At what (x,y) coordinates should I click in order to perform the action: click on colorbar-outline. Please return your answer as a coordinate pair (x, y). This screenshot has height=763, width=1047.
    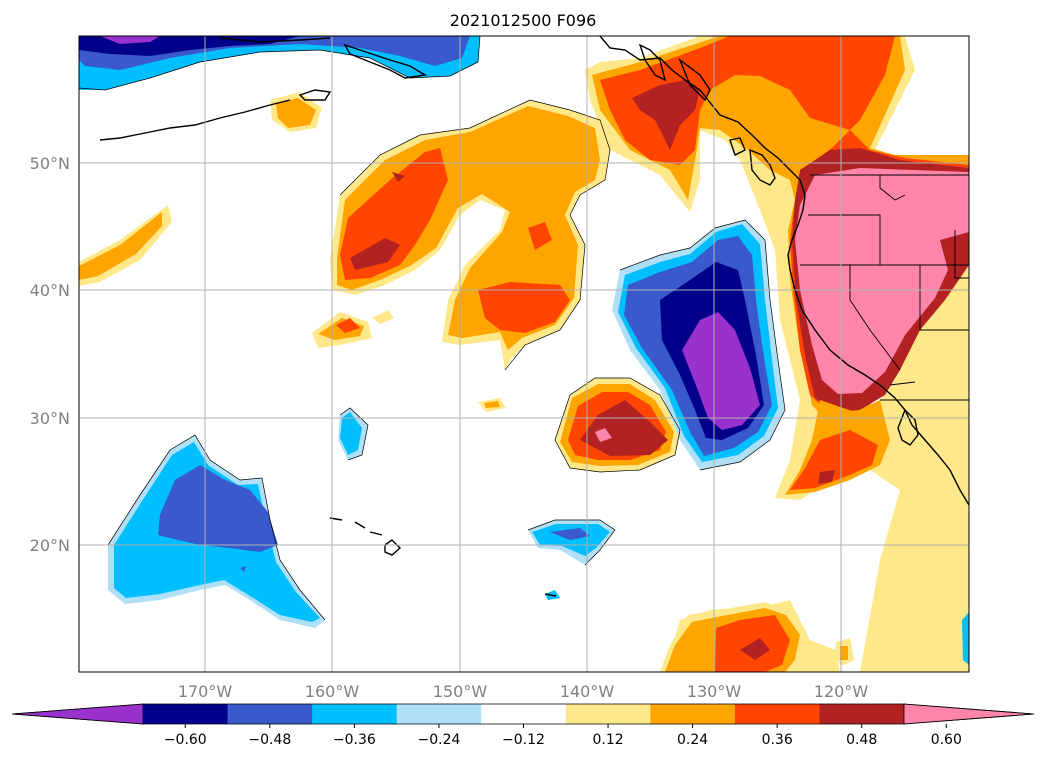
    Looking at the image, I should click on (523, 714).